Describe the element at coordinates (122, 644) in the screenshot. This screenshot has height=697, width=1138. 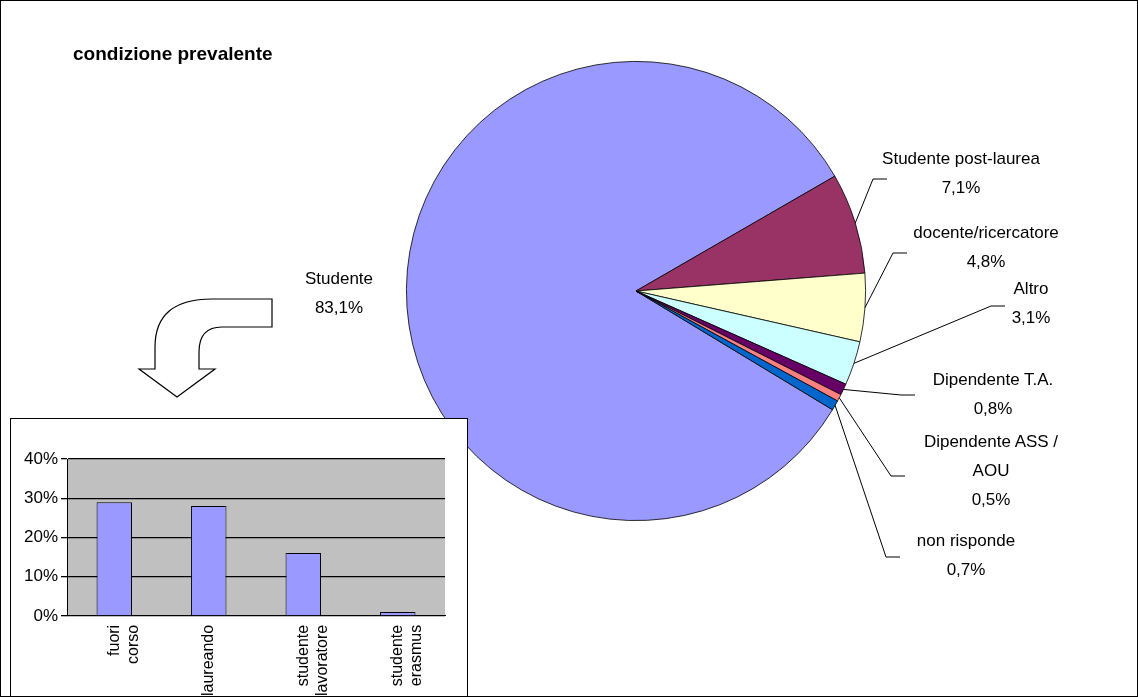
I see `x-tick-label: fuori corso` at that location.